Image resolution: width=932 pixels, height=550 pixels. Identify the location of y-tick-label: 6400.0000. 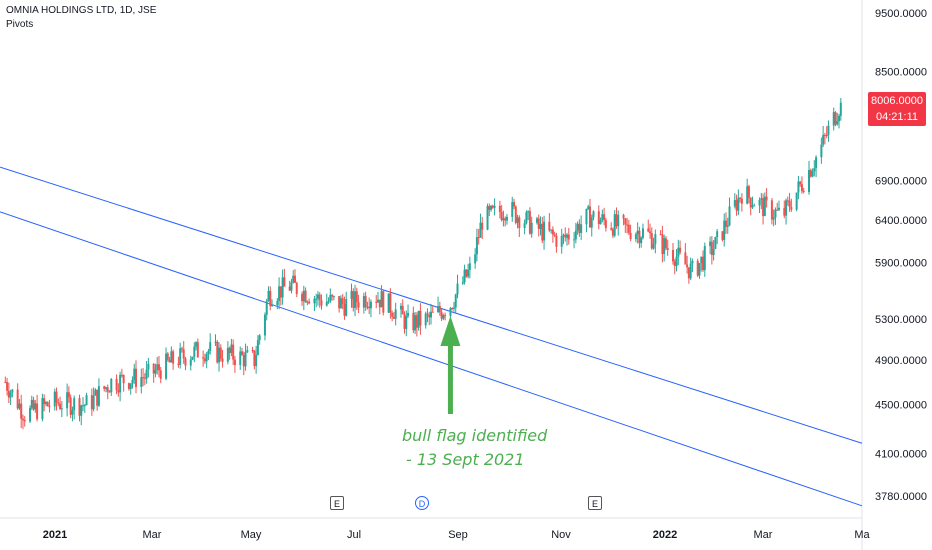
(901, 221).